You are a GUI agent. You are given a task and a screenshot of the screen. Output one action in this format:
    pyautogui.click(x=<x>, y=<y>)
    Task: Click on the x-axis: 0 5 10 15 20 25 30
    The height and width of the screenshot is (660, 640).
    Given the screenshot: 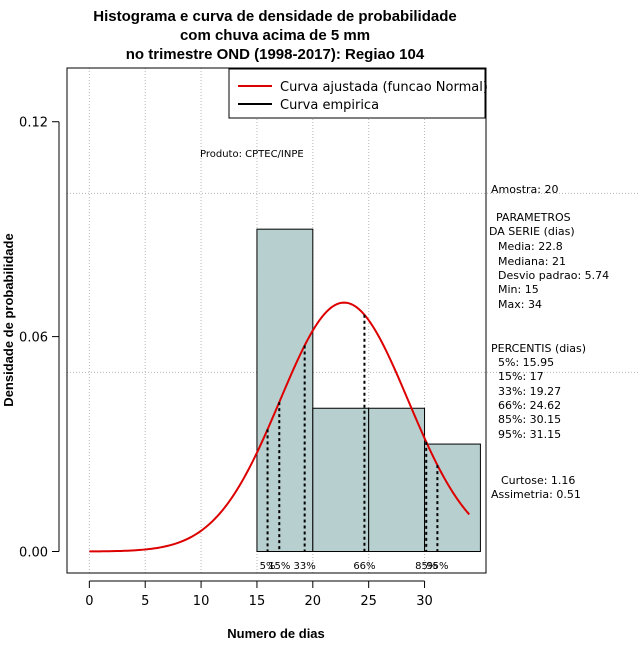 What is the action you would take?
    pyautogui.click(x=259, y=594)
    